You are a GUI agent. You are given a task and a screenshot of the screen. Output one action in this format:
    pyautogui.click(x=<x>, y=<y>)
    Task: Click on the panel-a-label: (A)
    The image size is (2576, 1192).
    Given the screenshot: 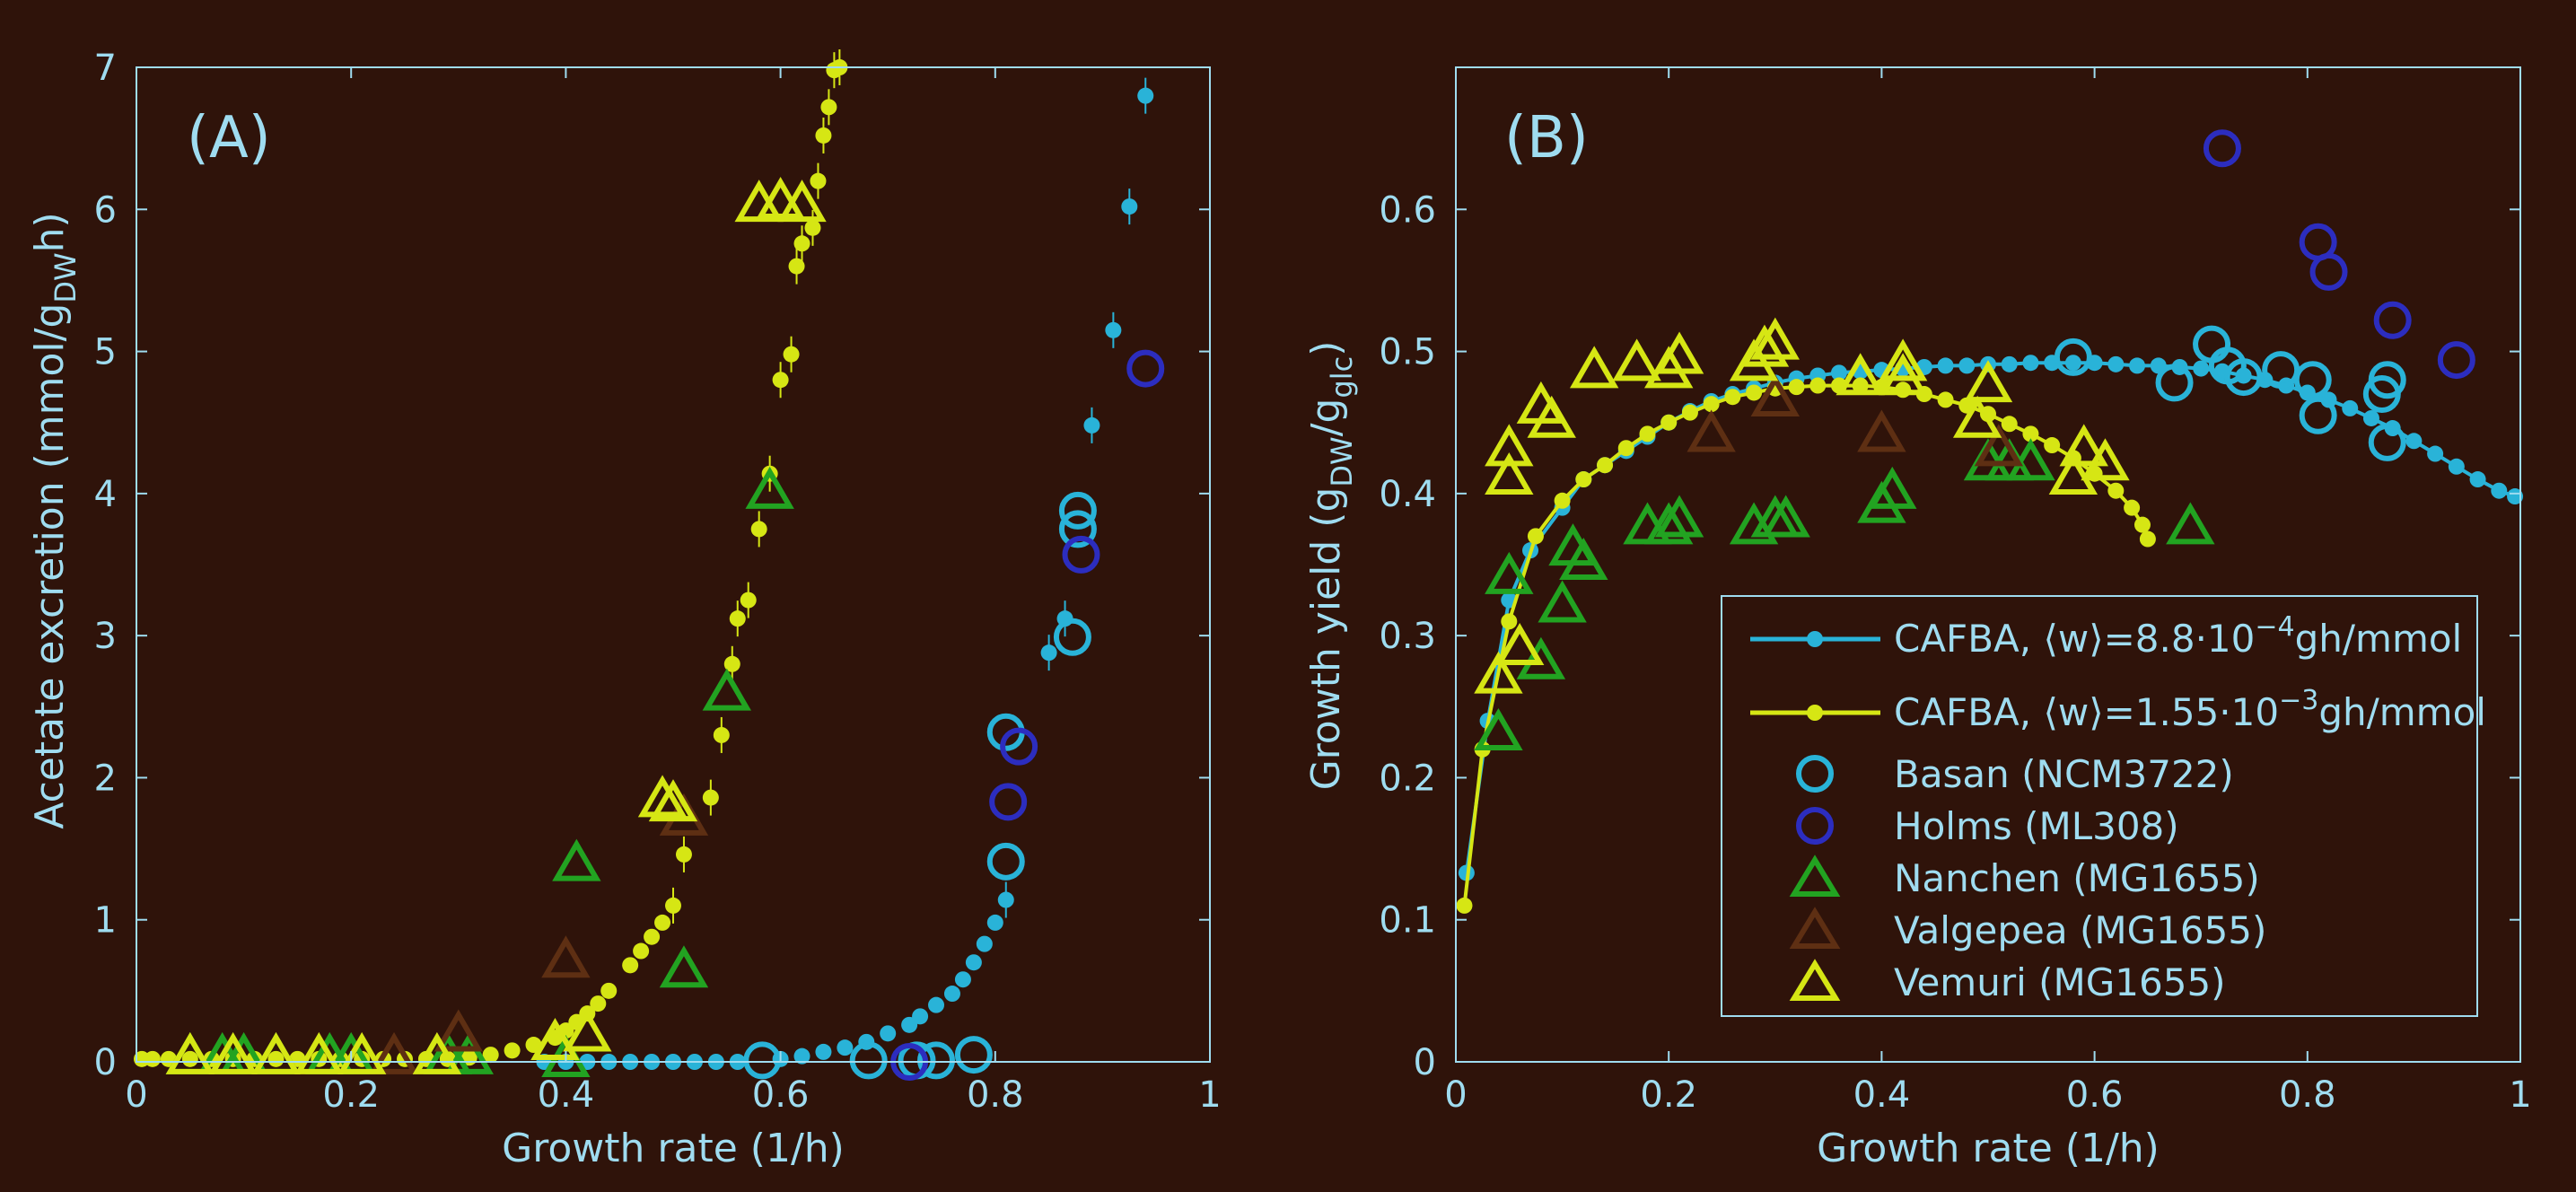 What is the action you would take?
    pyautogui.click(x=229, y=138)
    